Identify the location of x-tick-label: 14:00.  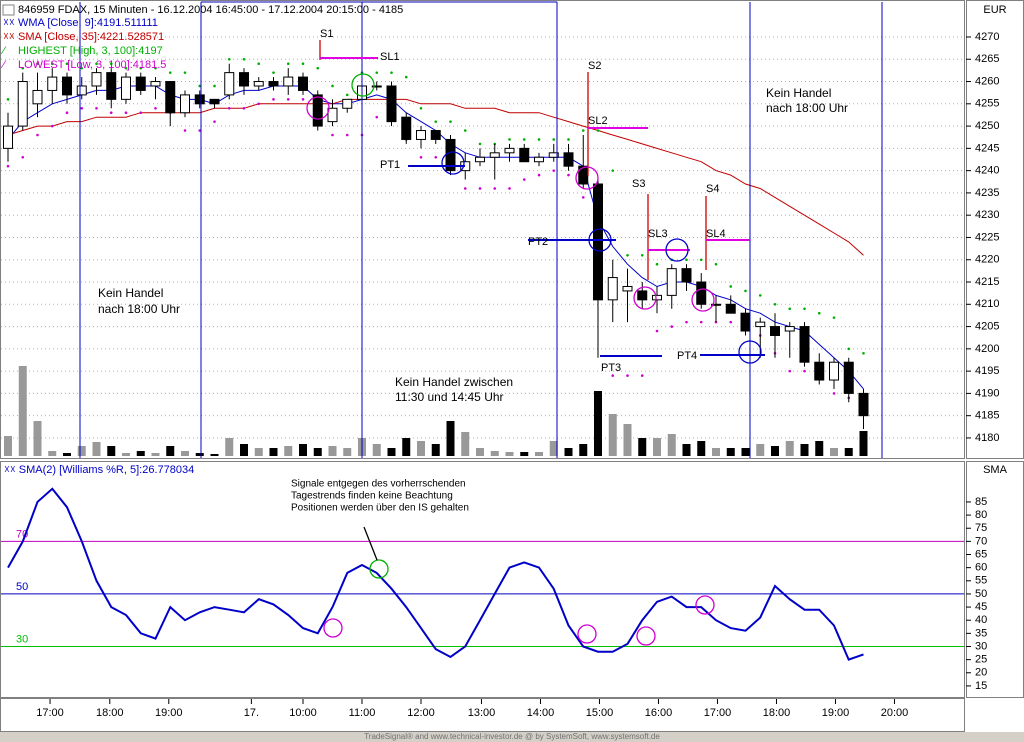
(541, 713).